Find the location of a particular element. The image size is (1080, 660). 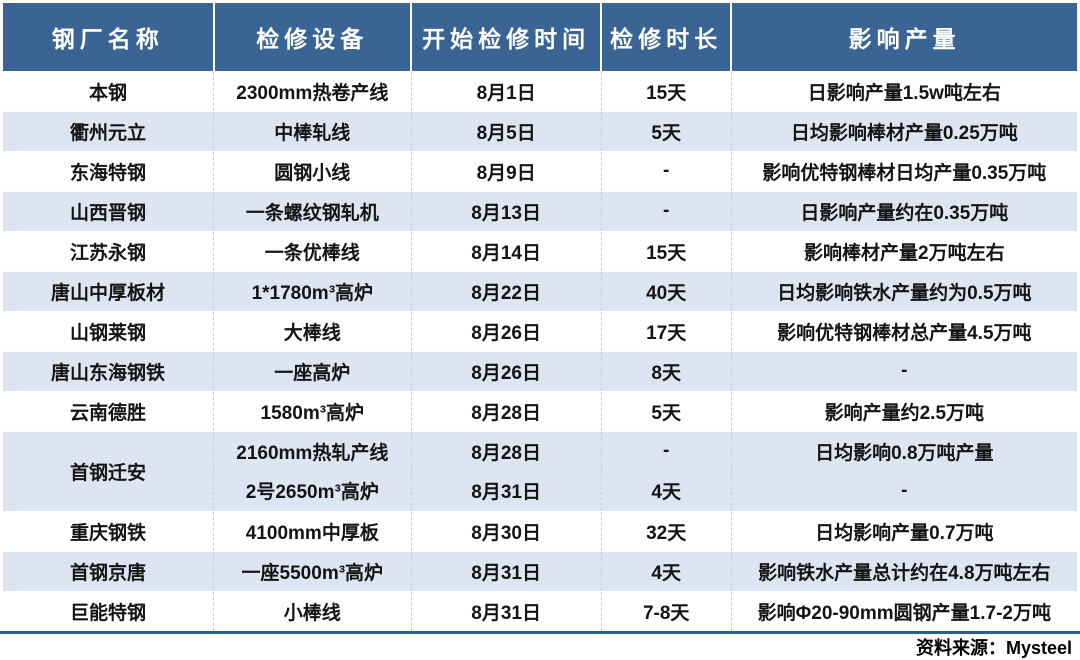

device-cell: 1580m³高炉 is located at coordinates (312, 410).